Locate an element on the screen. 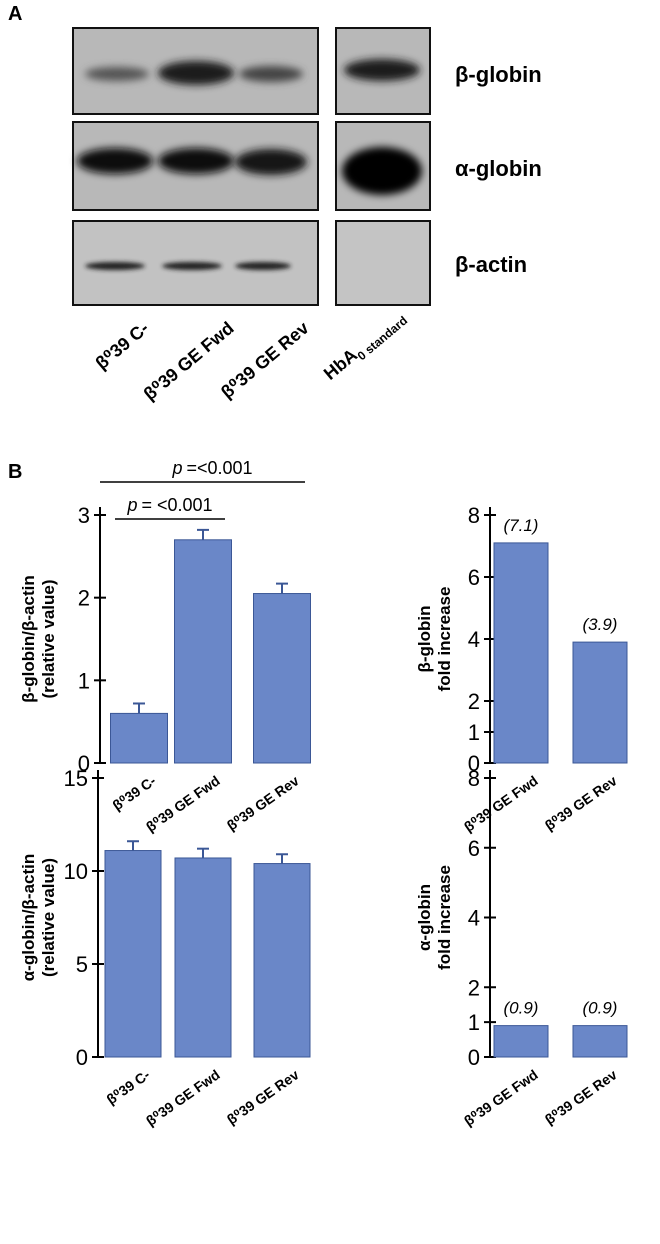 Image resolution: width=660 pixels, height=1244 pixels. blot-label: β-globin is located at coordinates (498, 74).